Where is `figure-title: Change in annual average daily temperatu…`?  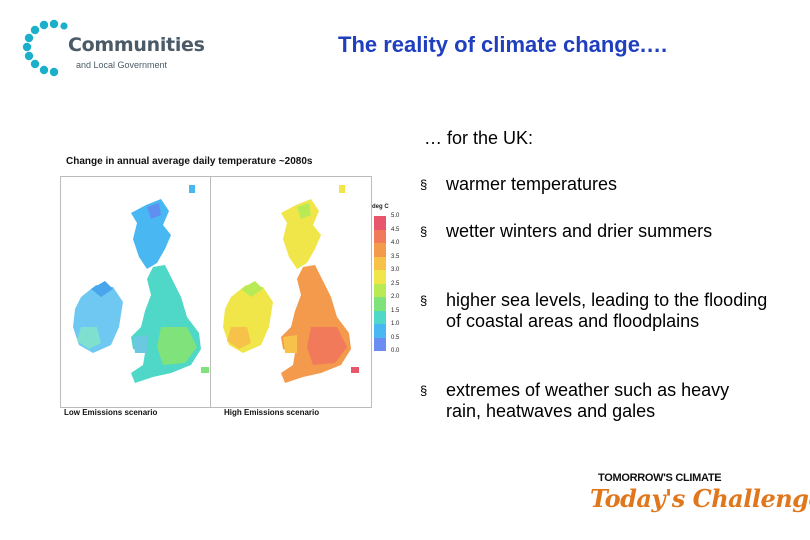
figure-title: Change in annual average daily temperatu… is located at coordinates (189, 161).